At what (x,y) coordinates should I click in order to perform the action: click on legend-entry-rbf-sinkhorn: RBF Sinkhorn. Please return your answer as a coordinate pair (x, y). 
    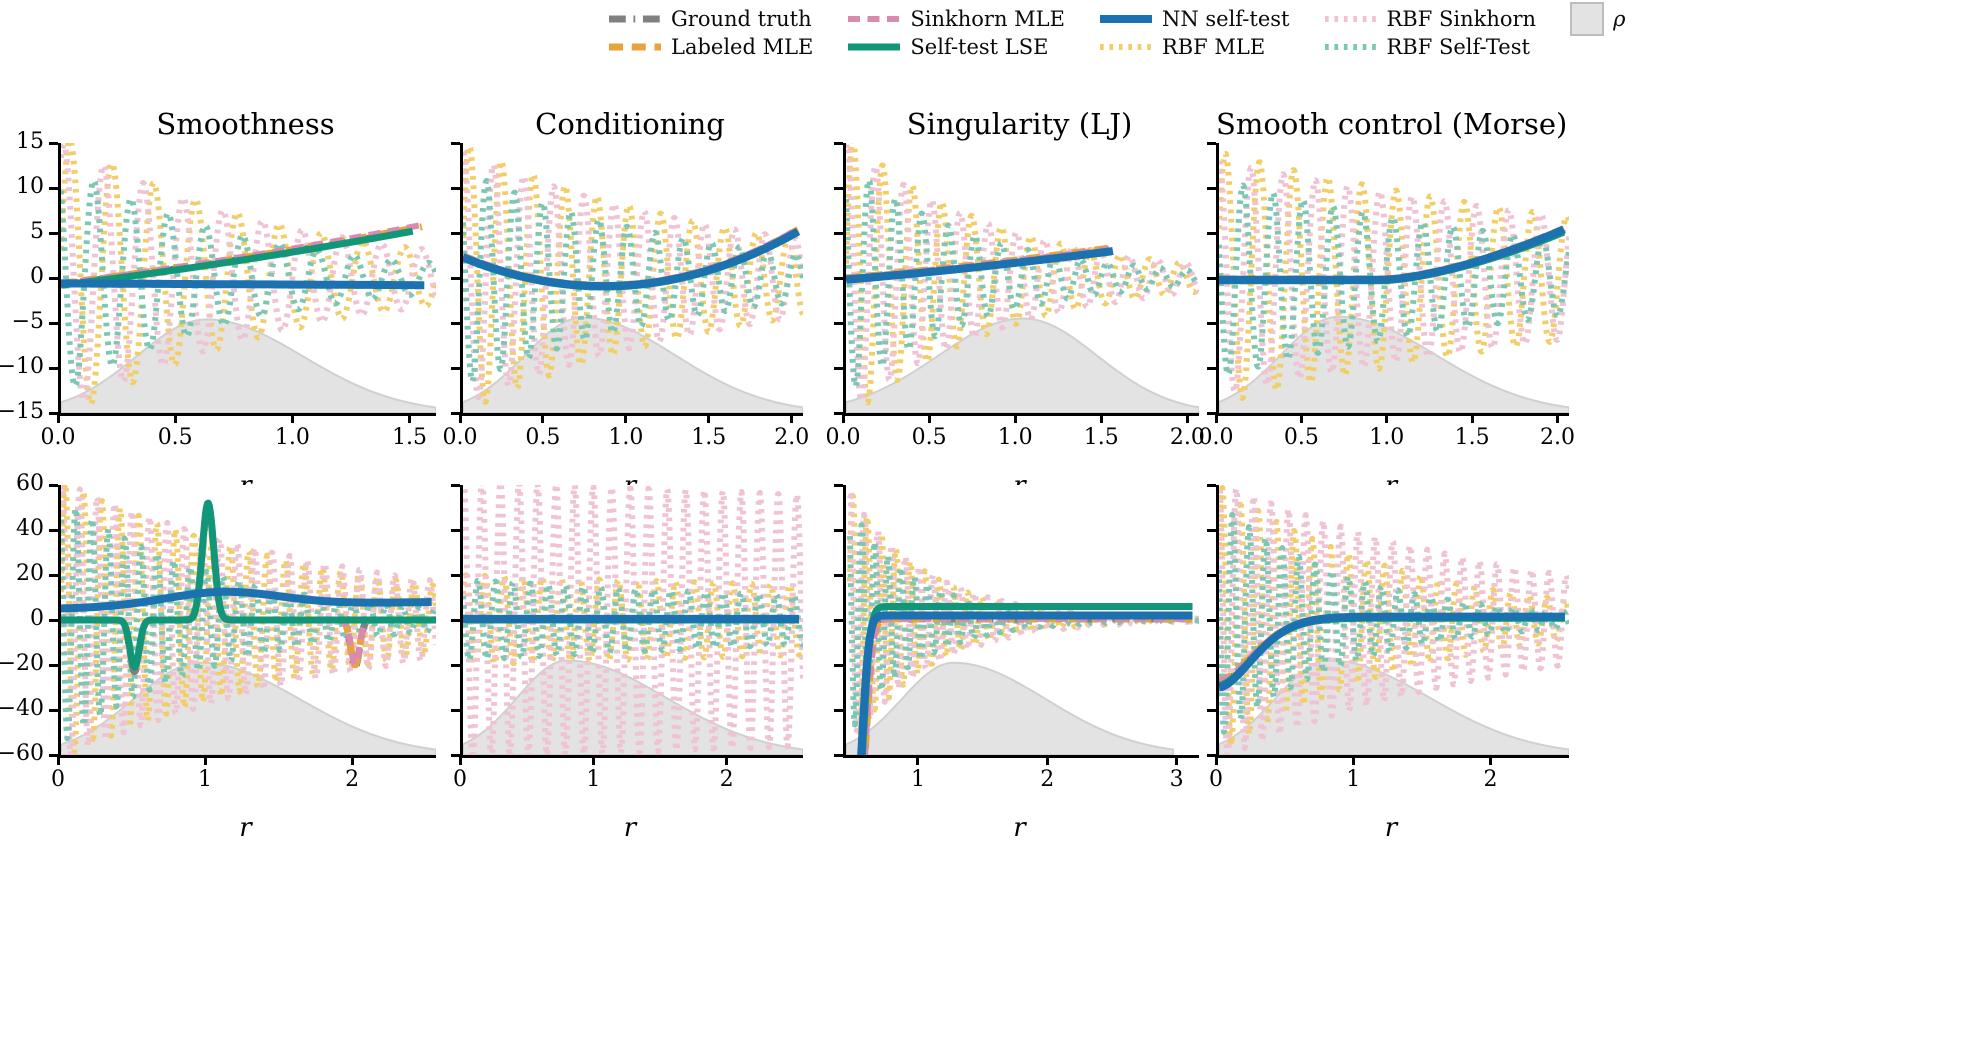
    Looking at the image, I should click on (1430, 19).